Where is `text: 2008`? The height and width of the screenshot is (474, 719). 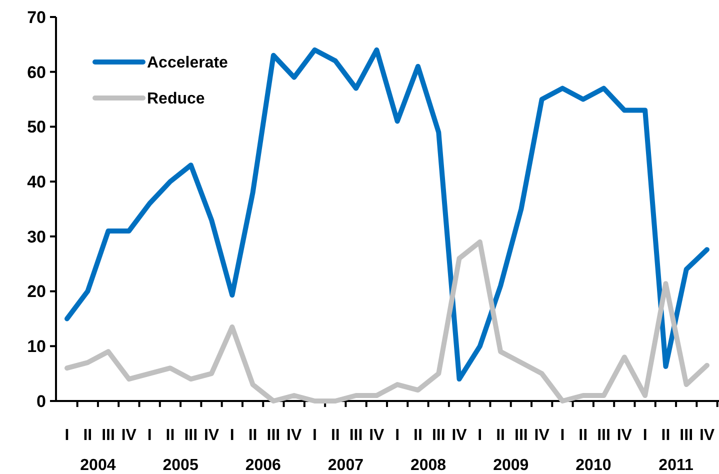
text: 2008 is located at coordinates (428, 465).